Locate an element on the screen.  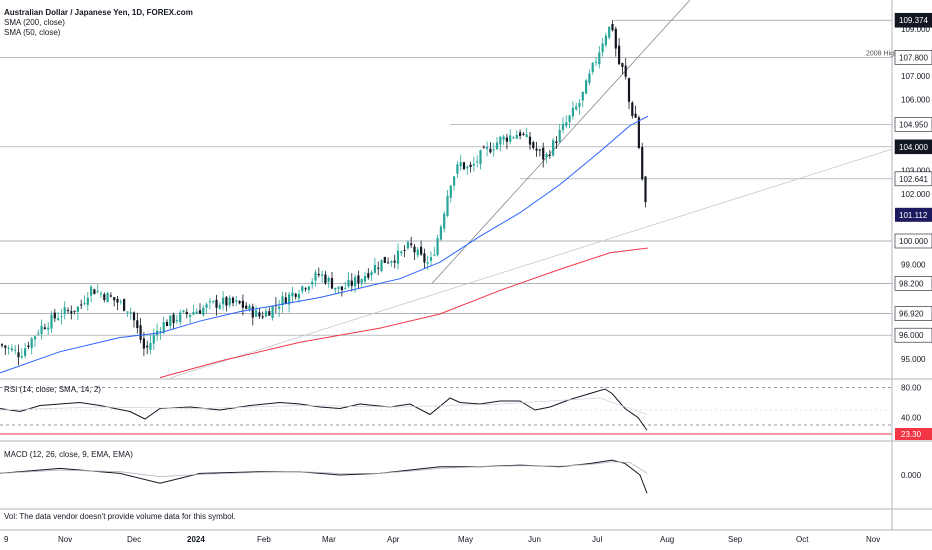
macd-line is located at coordinates (324, 476).